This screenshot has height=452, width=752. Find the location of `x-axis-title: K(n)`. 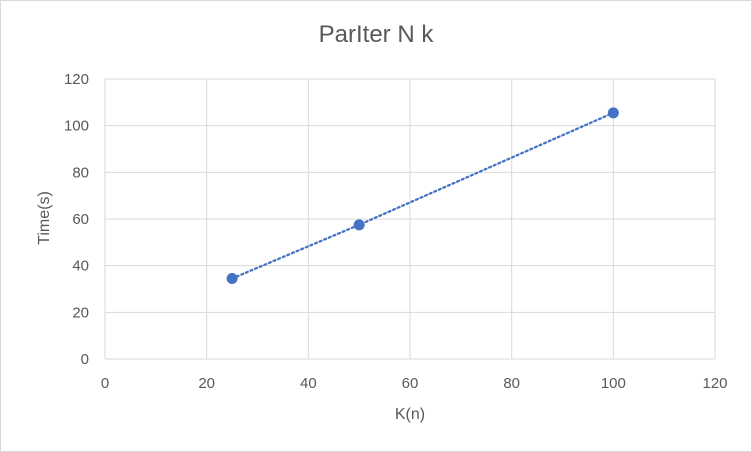

x-axis-title: K(n) is located at coordinates (410, 414).